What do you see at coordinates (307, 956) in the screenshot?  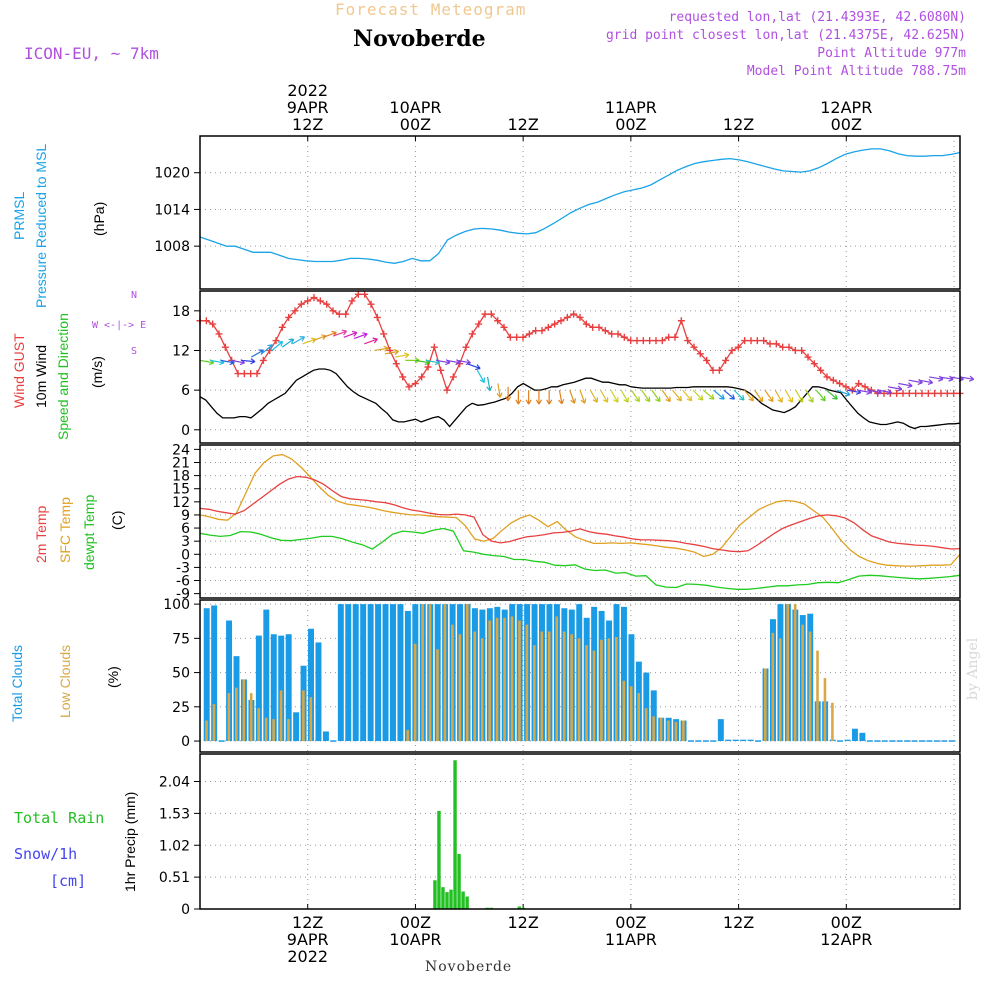 I see `bottom-time-label: 2022` at bounding box center [307, 956].